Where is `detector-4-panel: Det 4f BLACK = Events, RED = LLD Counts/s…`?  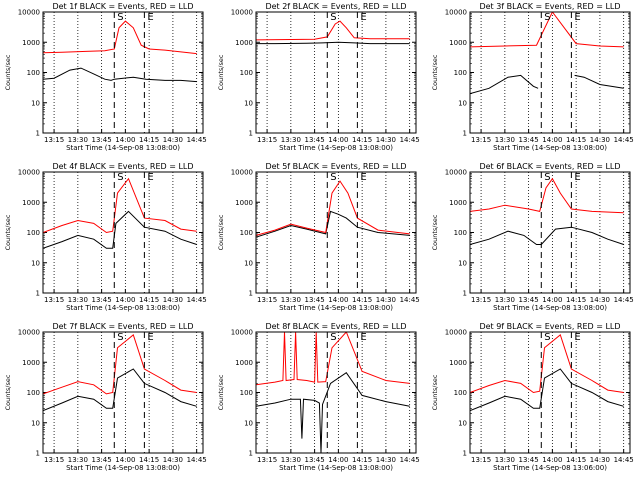
detector-4-panel: Det 4f BLACK = Events, RED = LLD Counts/s… is located at coordinates (106, 240).